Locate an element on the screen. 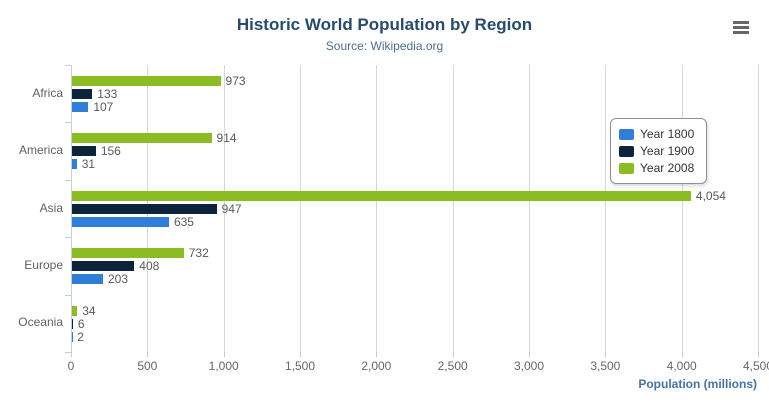 Image resolution: width=769 pixels, height=416 pixels. x-tick-label: 2,500 is located at coordinates (452, 366).